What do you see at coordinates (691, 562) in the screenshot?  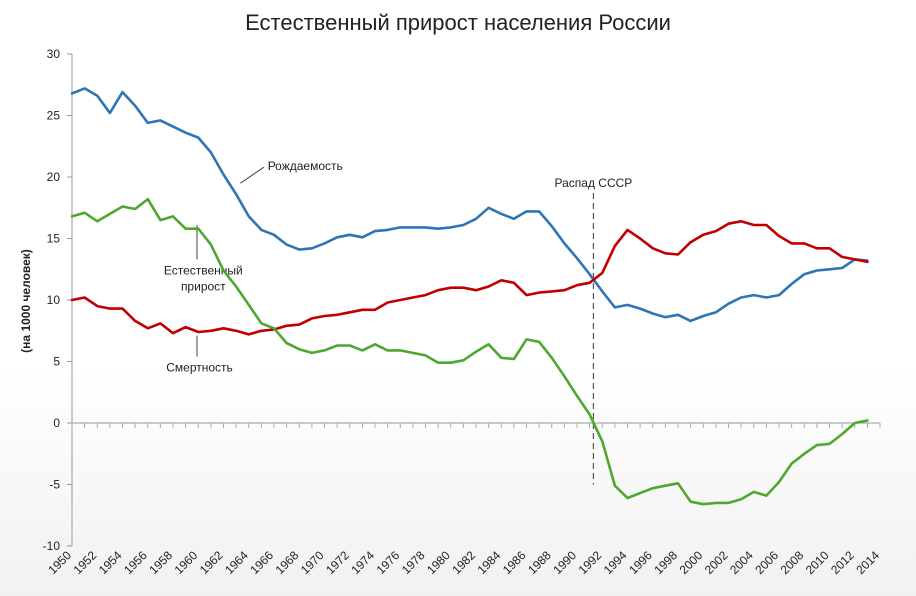 I see `x-tick-label: 2000` at bounding box center [691, 562].